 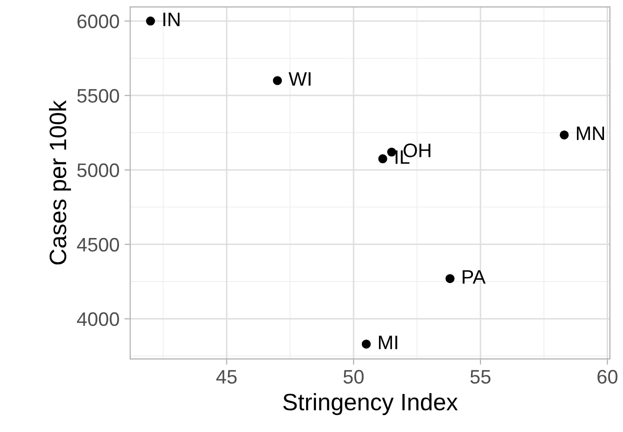 What do you see at coordinates (480, 377) in the screenshot?
I see `x-tick-label: 55` at bounding box center [480, 377].